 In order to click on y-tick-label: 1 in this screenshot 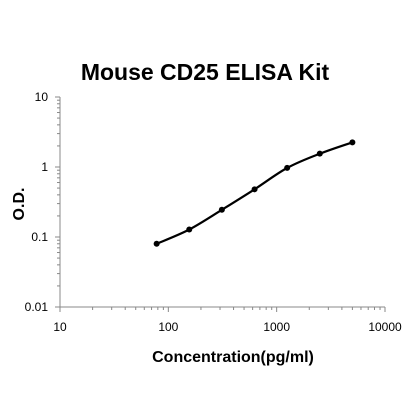, I will do `click(44, 167)`.